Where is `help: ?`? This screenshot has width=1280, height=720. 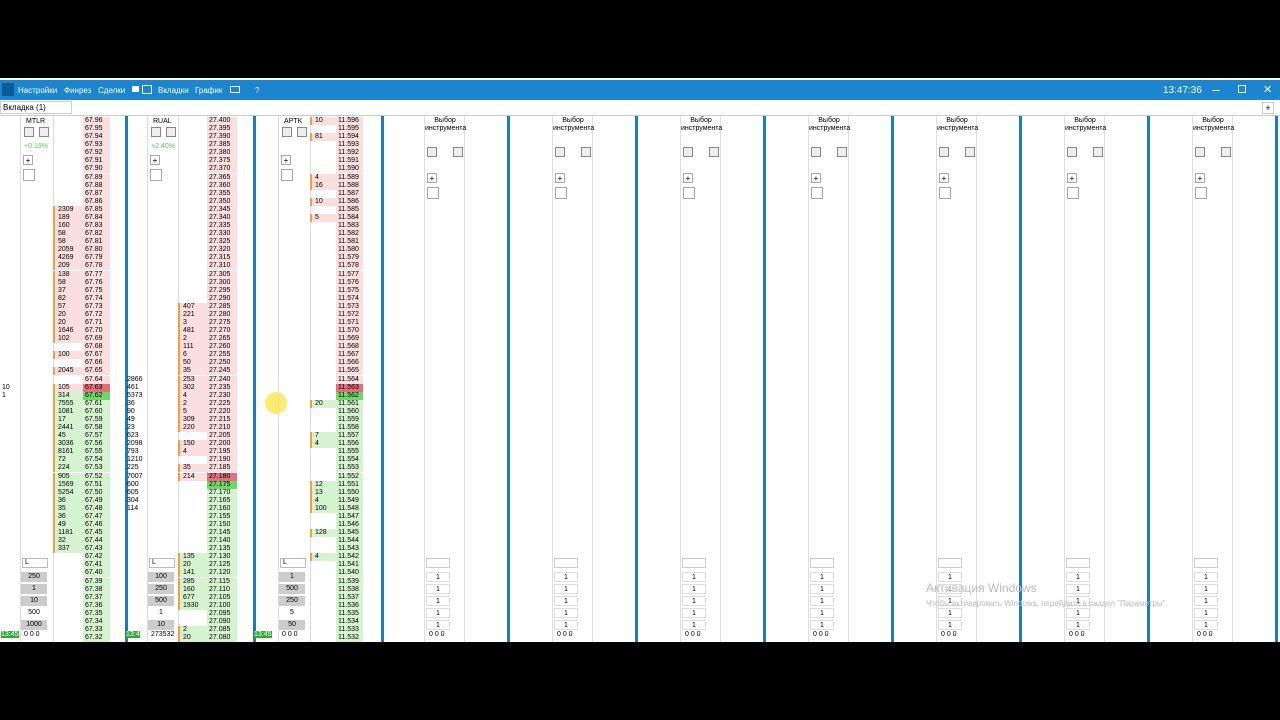 help: ? is located at coordinates (257, 90).